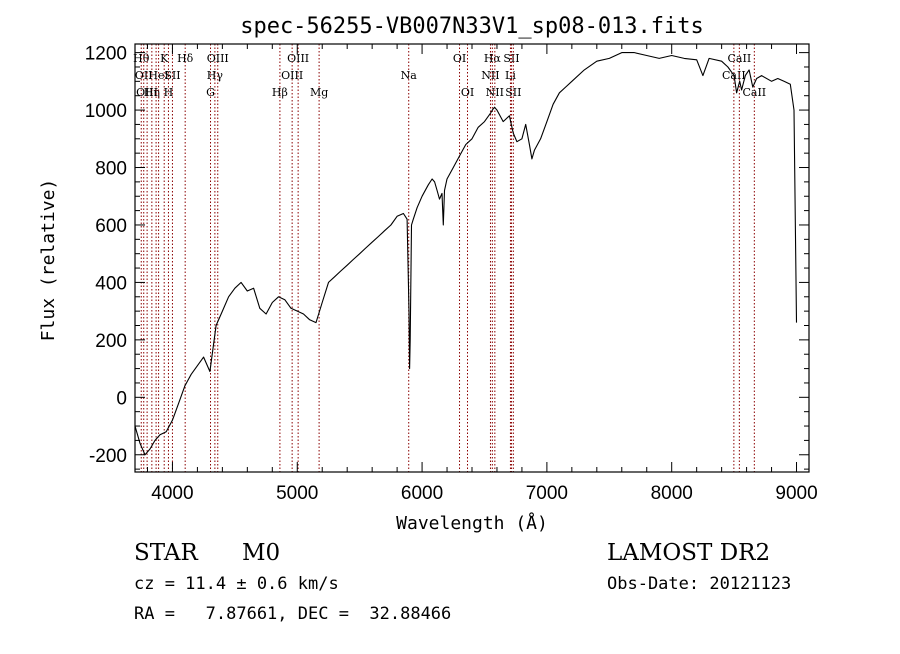  What do you see at coordinates (409, 75) in the screenshot?
I see `spectral-line-label: Na` at bounding box center [409, 75].